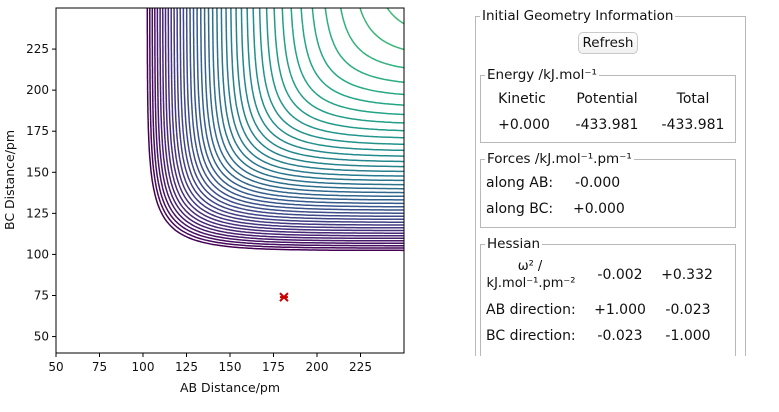 This screenshot has height=412, width=779. I want to click on y-axis-ticks: 50 75 100 125 150 175 200 225, so click(41, 193).